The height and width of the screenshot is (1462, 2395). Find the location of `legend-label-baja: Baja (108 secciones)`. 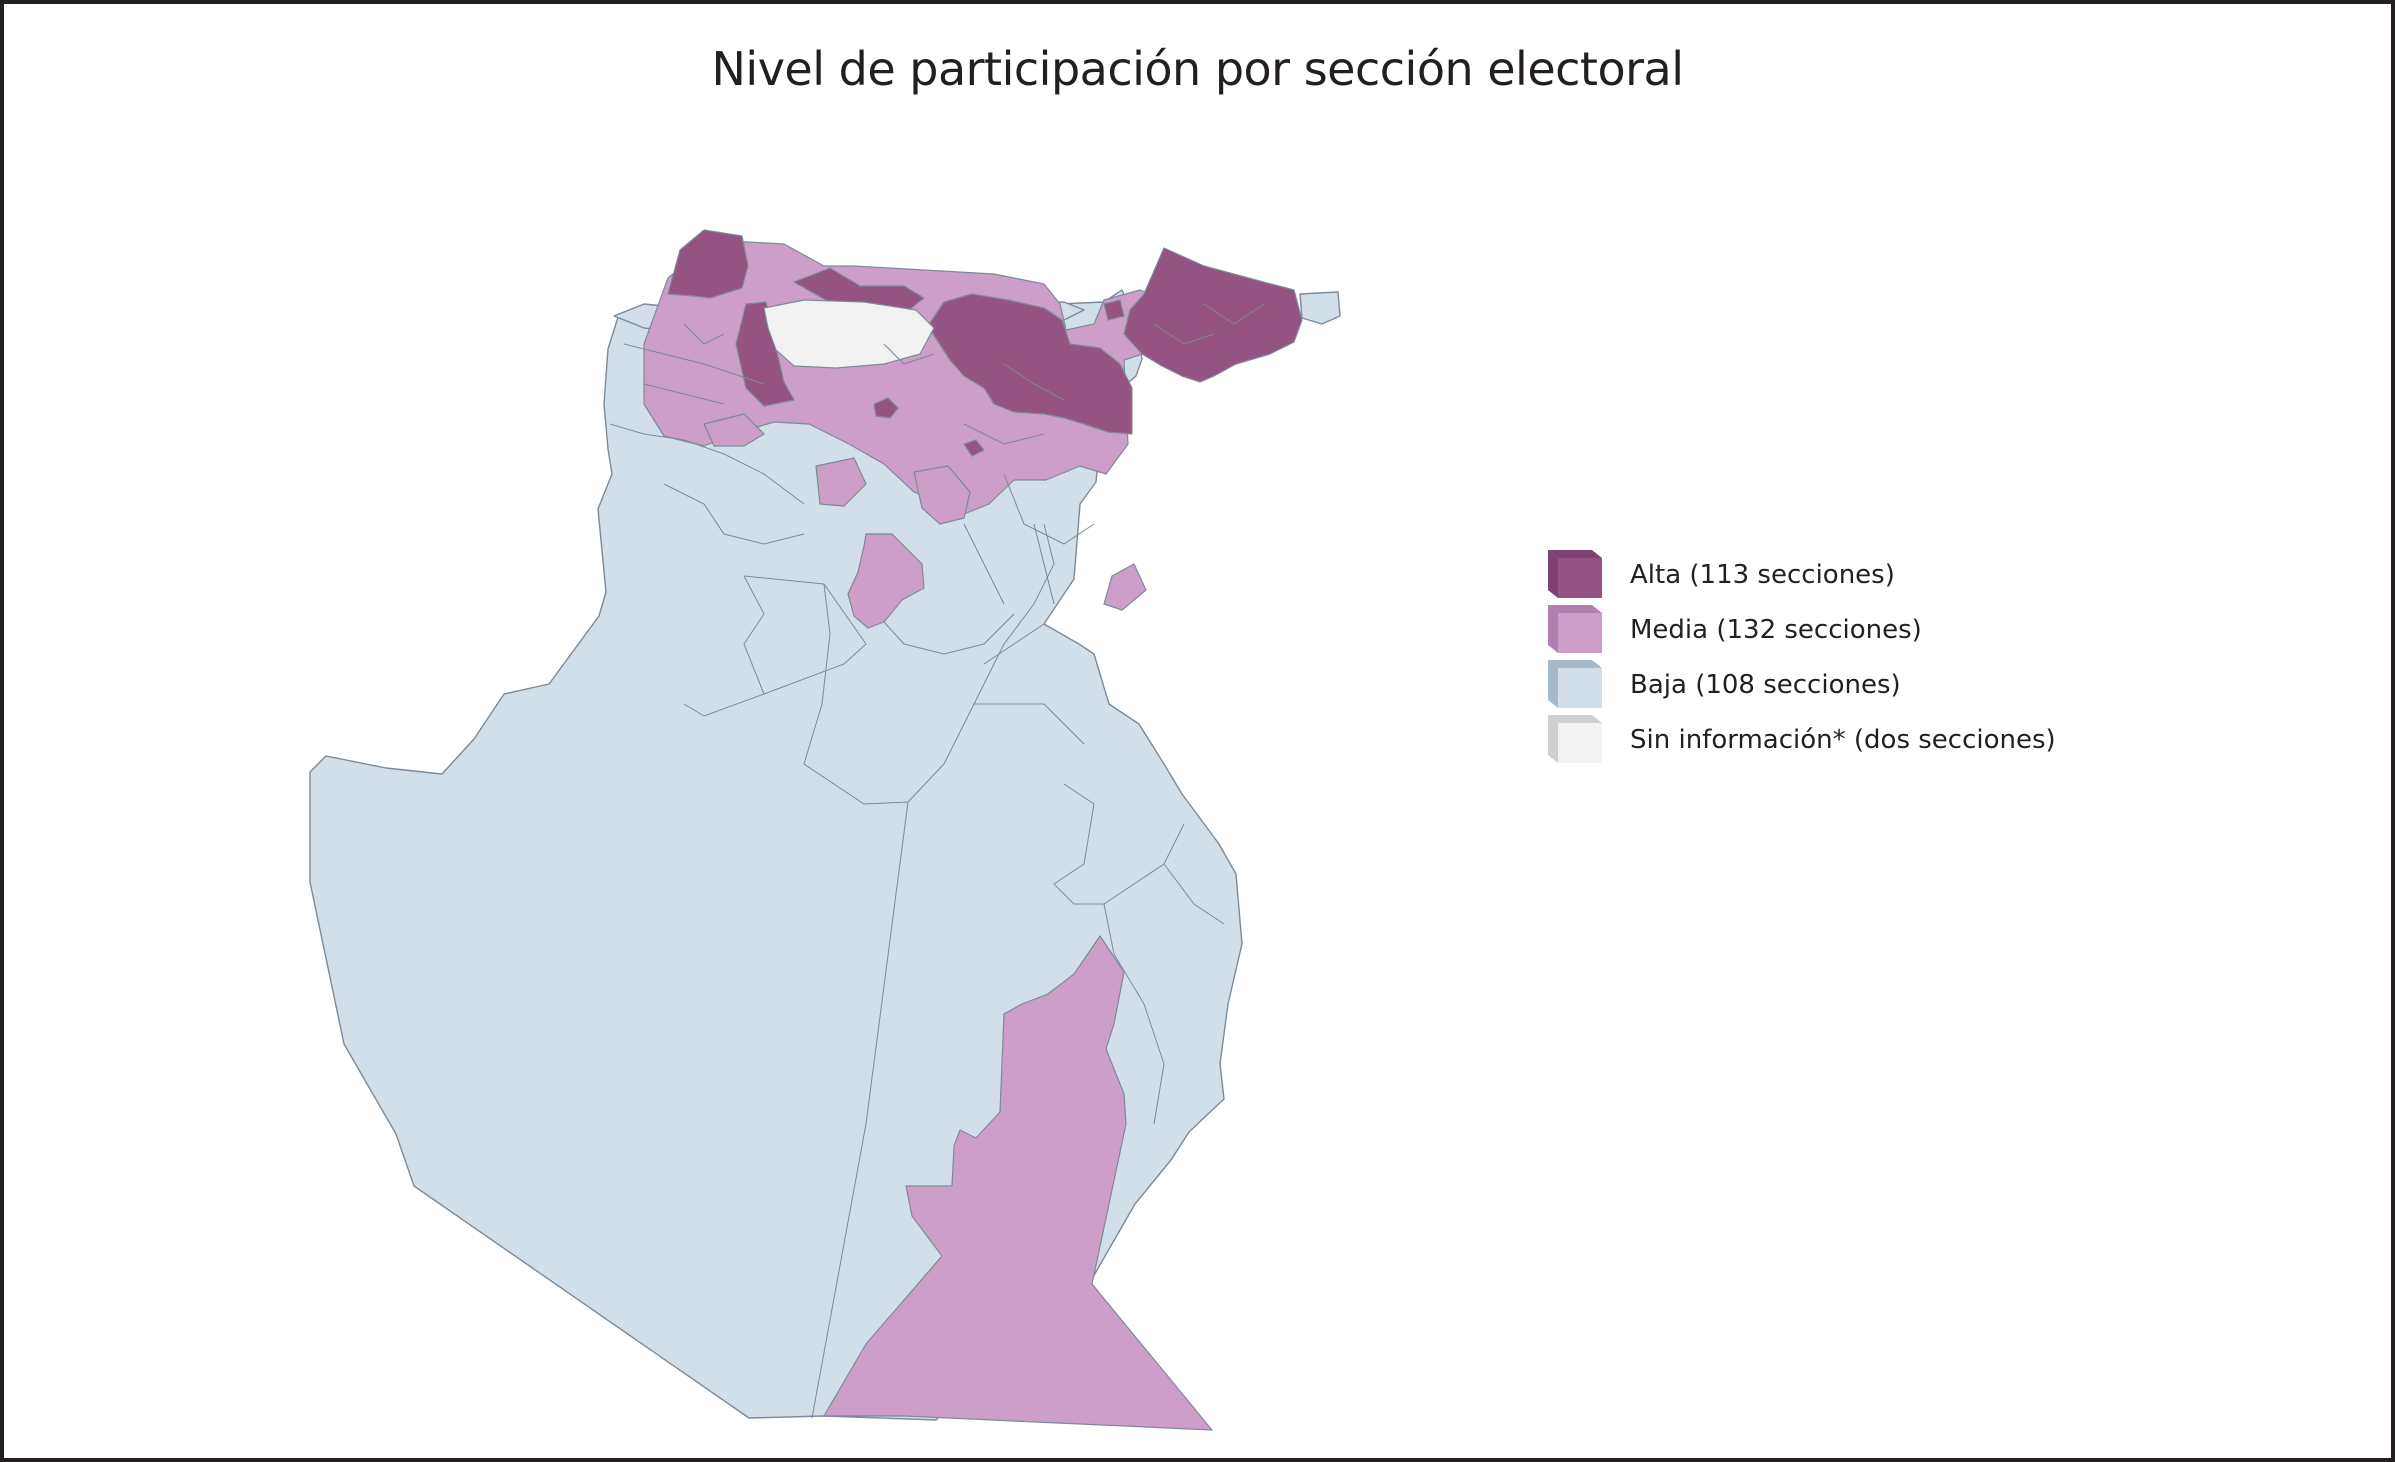

legend-label-baja: Baja (108 secciones) is located at coordinates (1765, 685).